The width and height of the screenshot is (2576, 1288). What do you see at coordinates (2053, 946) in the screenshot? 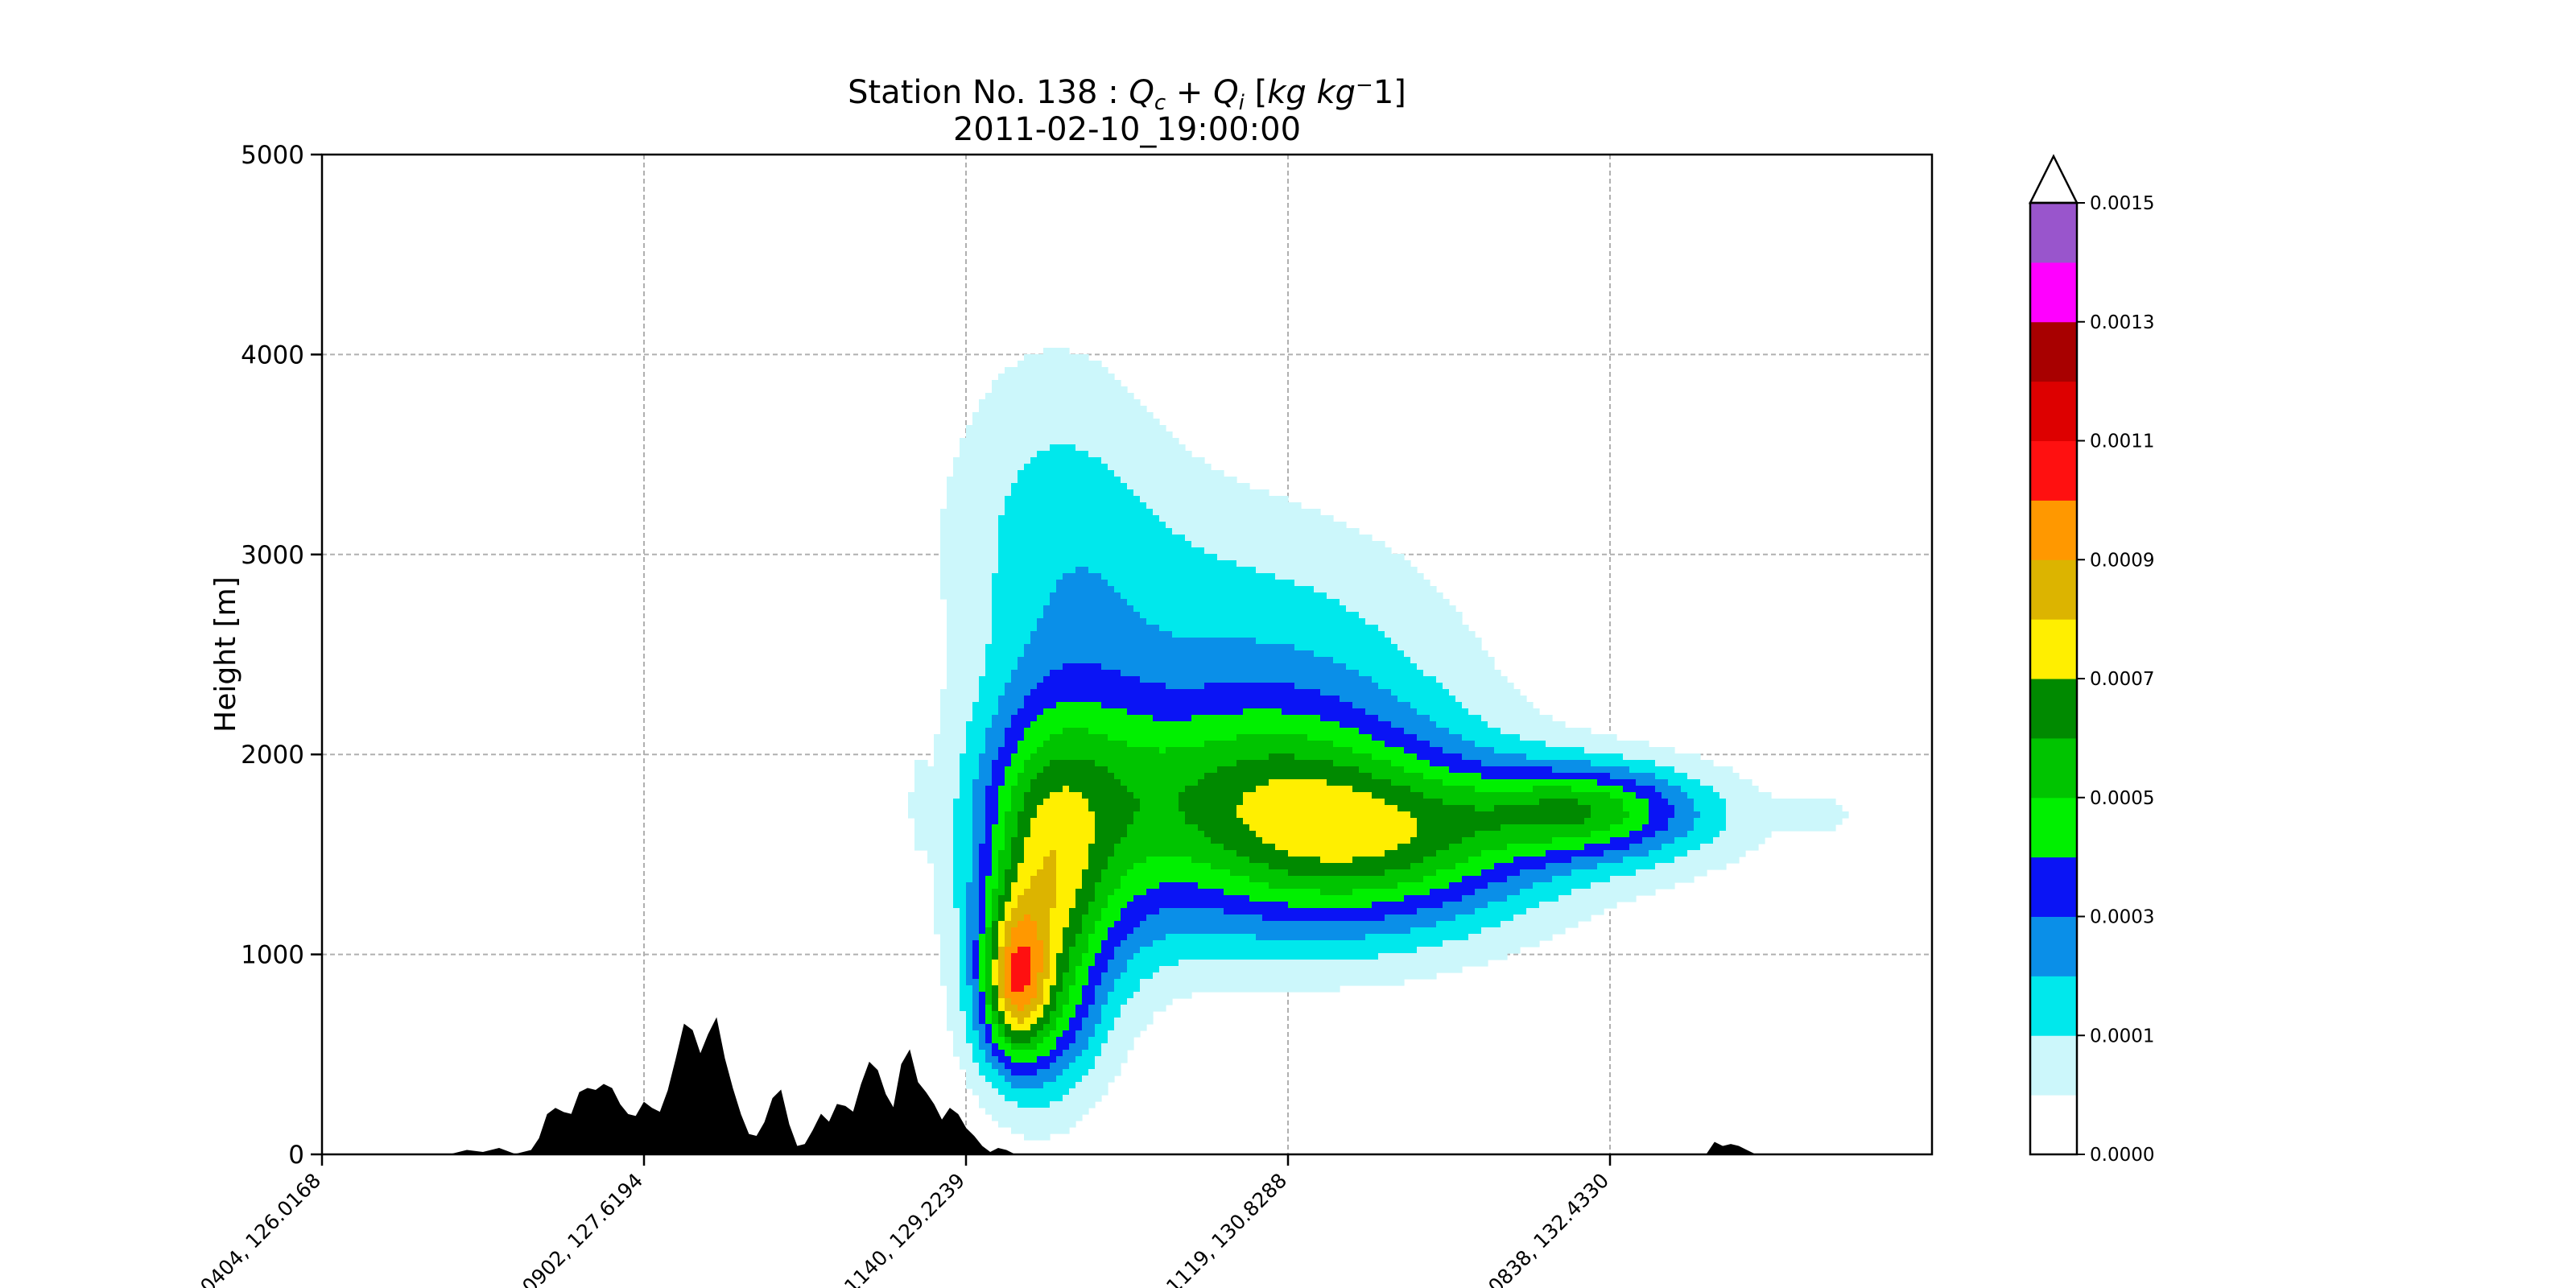
I see `colorbar-segment` at bounding box center [2053, 946].